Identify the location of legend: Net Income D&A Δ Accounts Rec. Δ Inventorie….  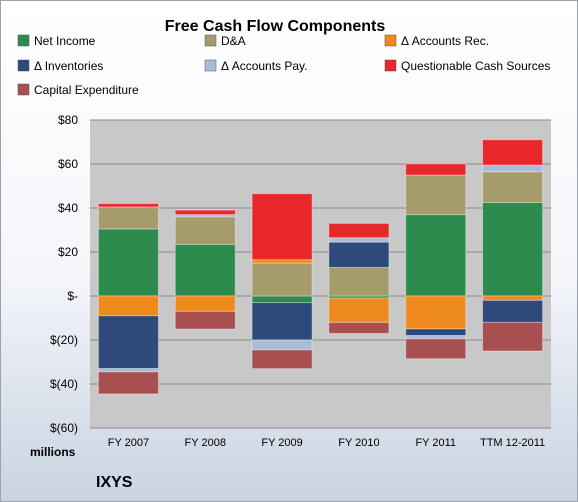
(283, 65).